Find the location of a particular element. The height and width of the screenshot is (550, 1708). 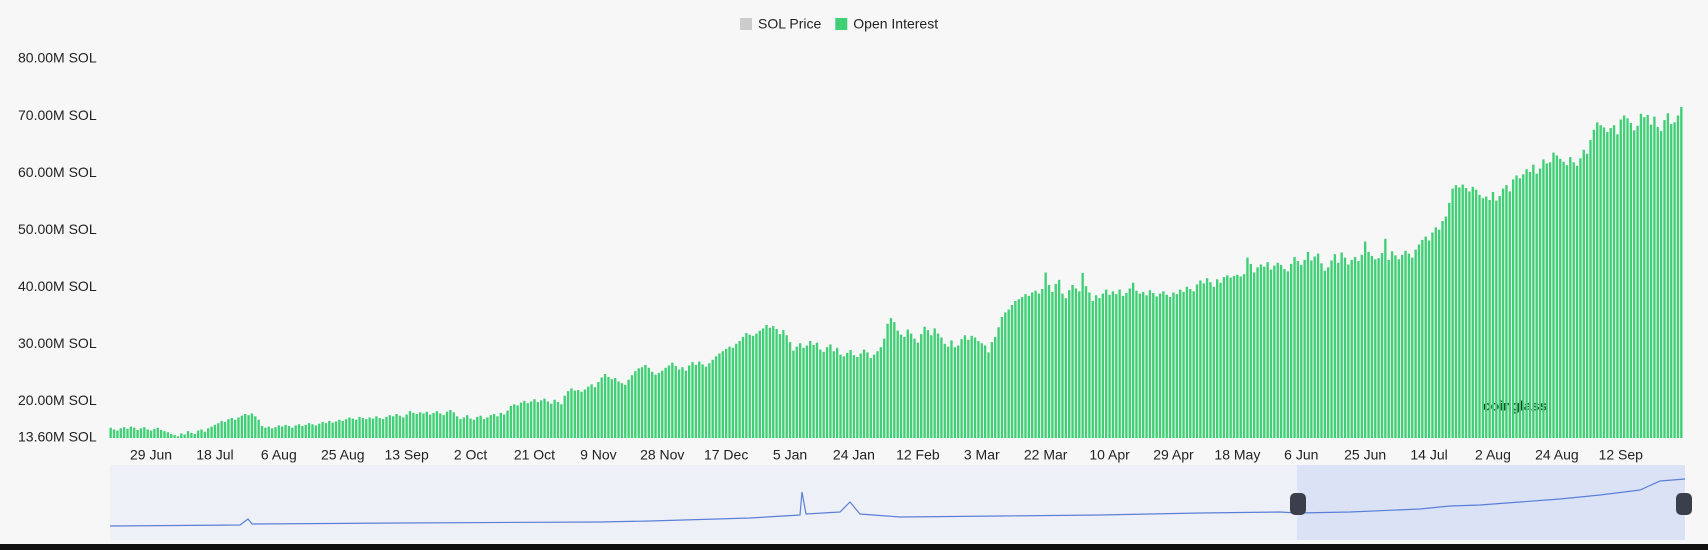

legend-label: SOL Price is located at coordinates (789, 24).